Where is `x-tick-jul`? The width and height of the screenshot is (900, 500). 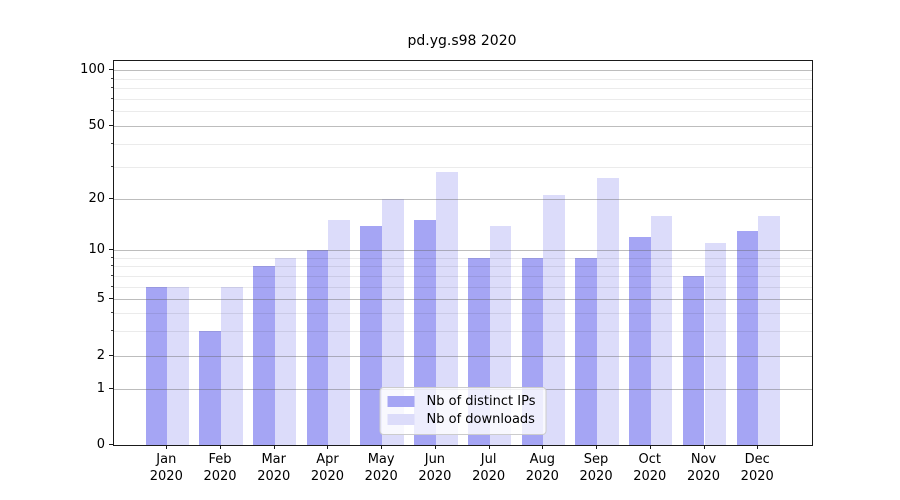
x-tick-jul is located at coordinates (489, 447).